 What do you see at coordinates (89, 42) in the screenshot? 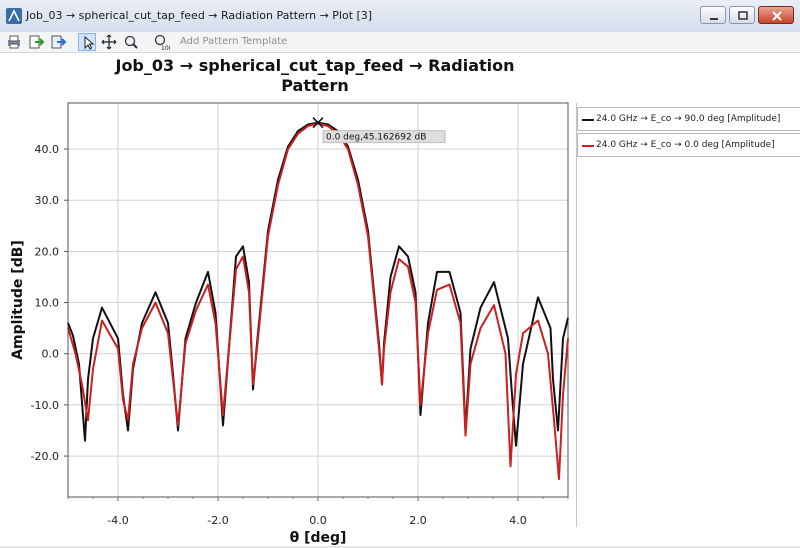
I see `pointer-icon` at bounding box center [89, 42].